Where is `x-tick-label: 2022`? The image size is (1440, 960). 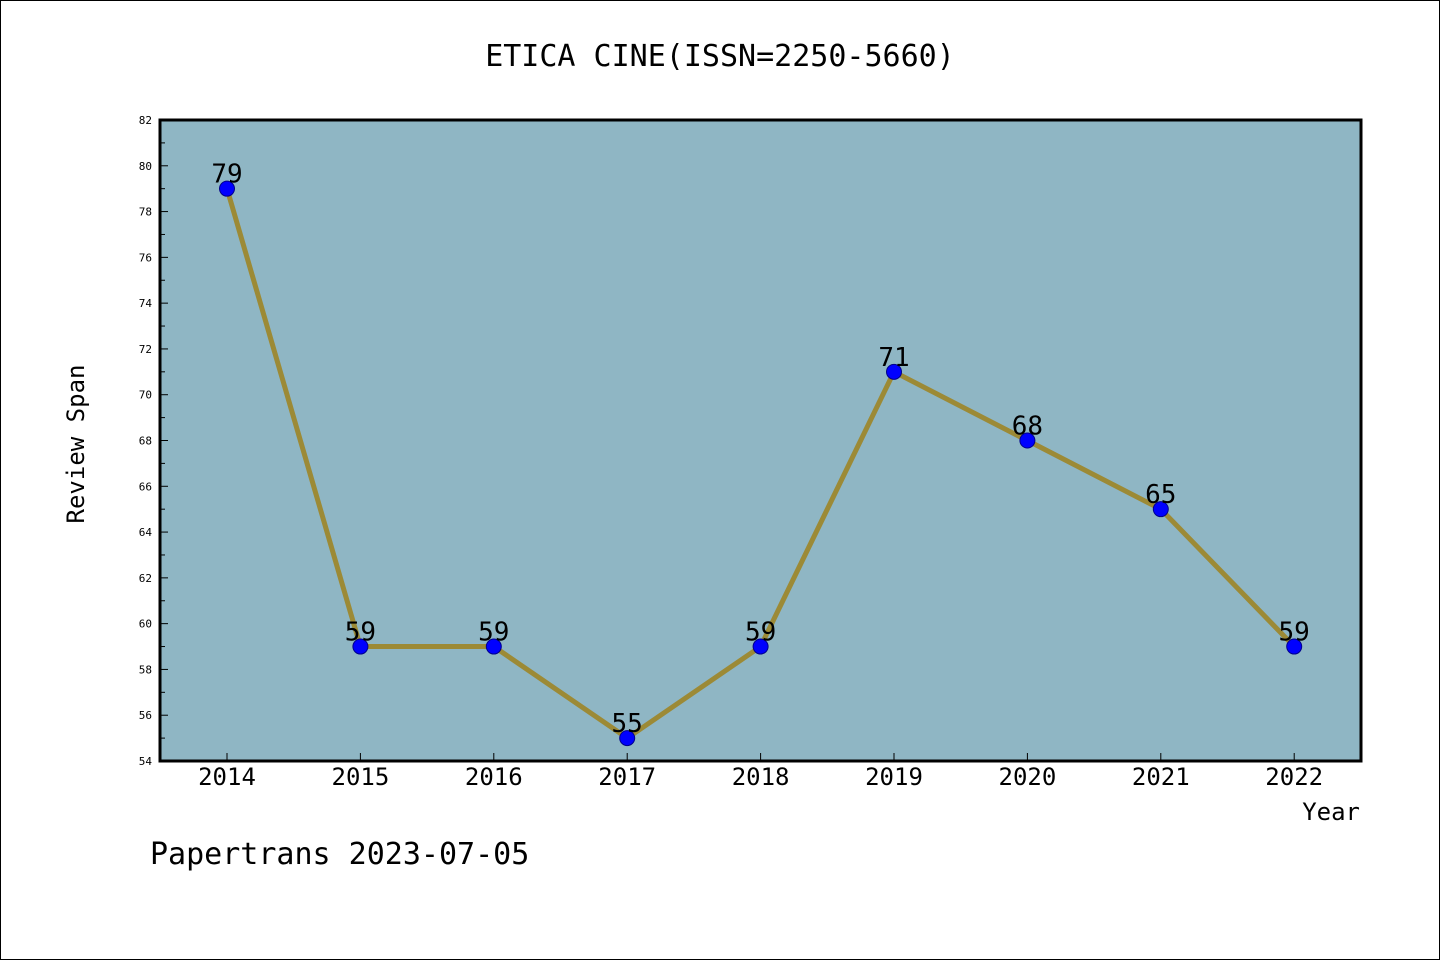
x-tick-label: 2022 is located at coordinates (1294, 777).